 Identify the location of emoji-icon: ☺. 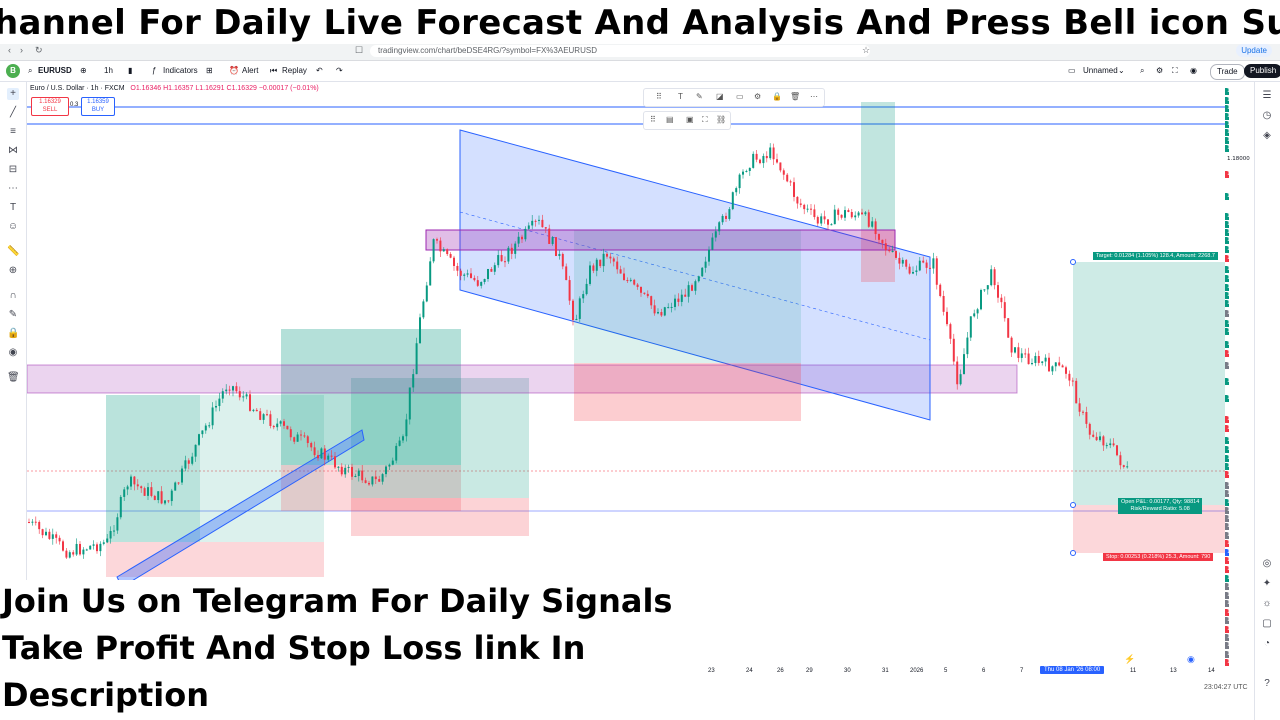
(13, 226).